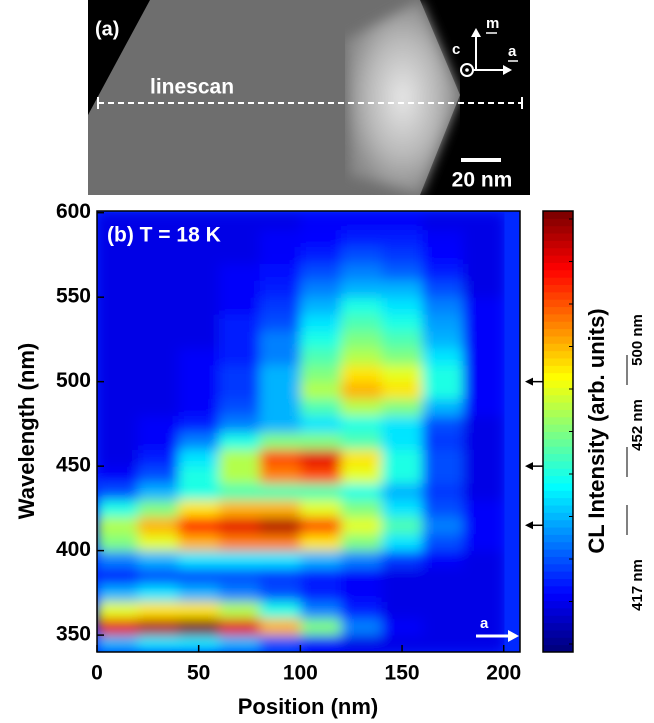  What do you see at coordinates (558, 431) in the screenshot?
I see `colorbar-frame` at bounding box center [558, 431].